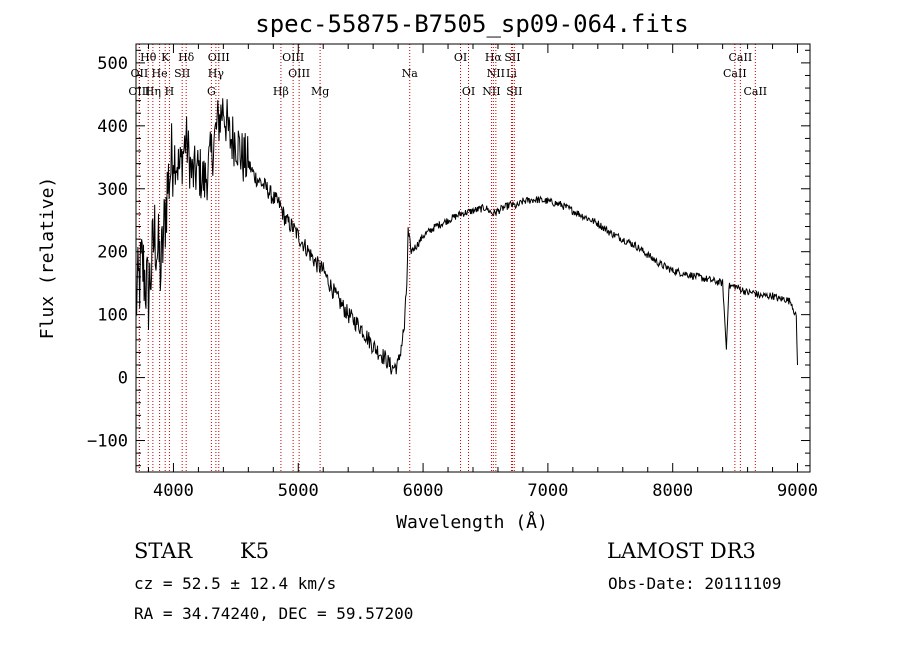 The width and height of the screenshot is (900, 649). I want to click on redshift-text: cz = 52.5 ± 12.4 km/s, so click(235, 583).